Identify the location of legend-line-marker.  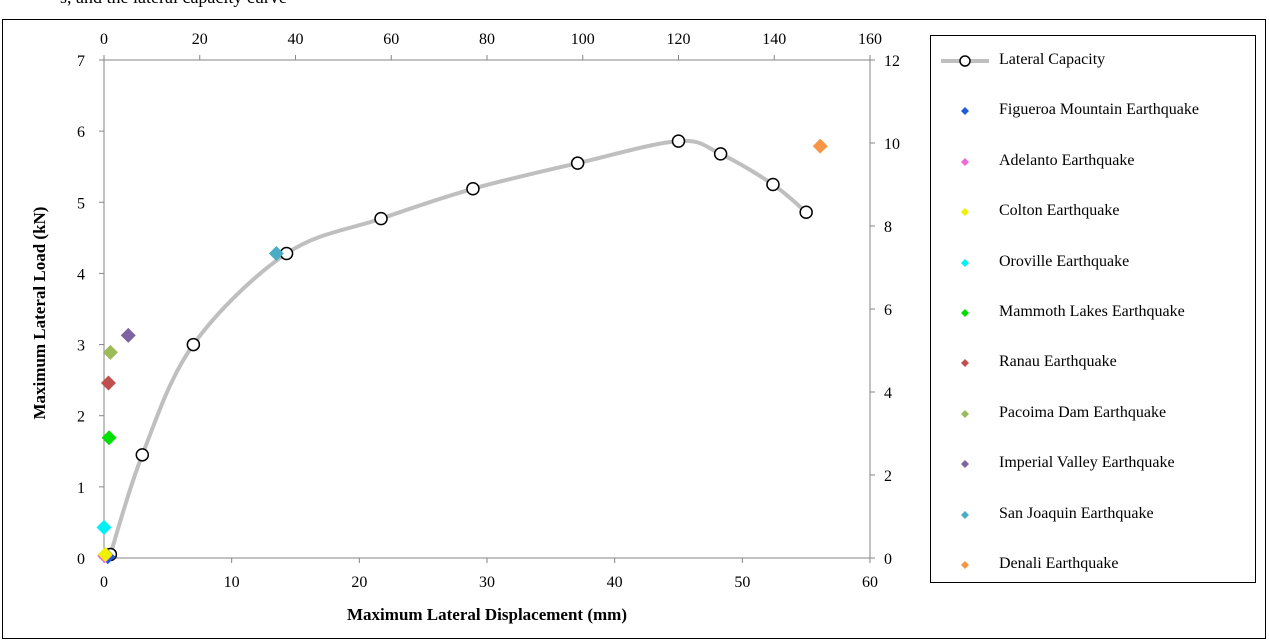
(965, 61).